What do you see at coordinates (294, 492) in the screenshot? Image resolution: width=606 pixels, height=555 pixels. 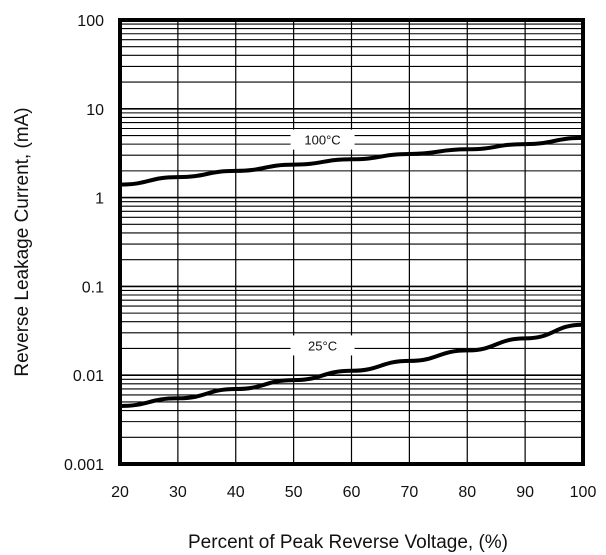 I see `x-tick-label: 50` at bounding box center [294, 492].